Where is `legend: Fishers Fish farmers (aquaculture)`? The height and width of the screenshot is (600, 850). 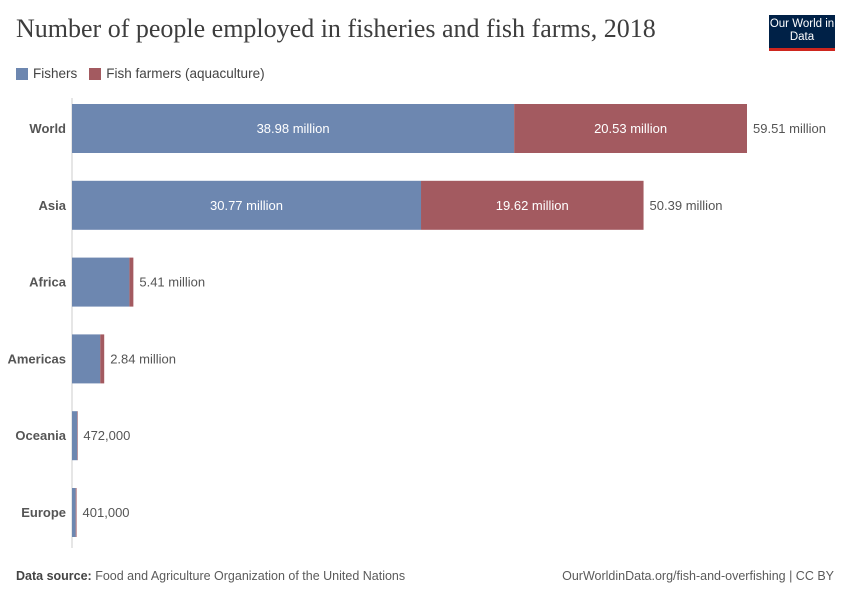 legend: Fishers Fish farmers (aquaculture) is located at coordinates (140, 73).